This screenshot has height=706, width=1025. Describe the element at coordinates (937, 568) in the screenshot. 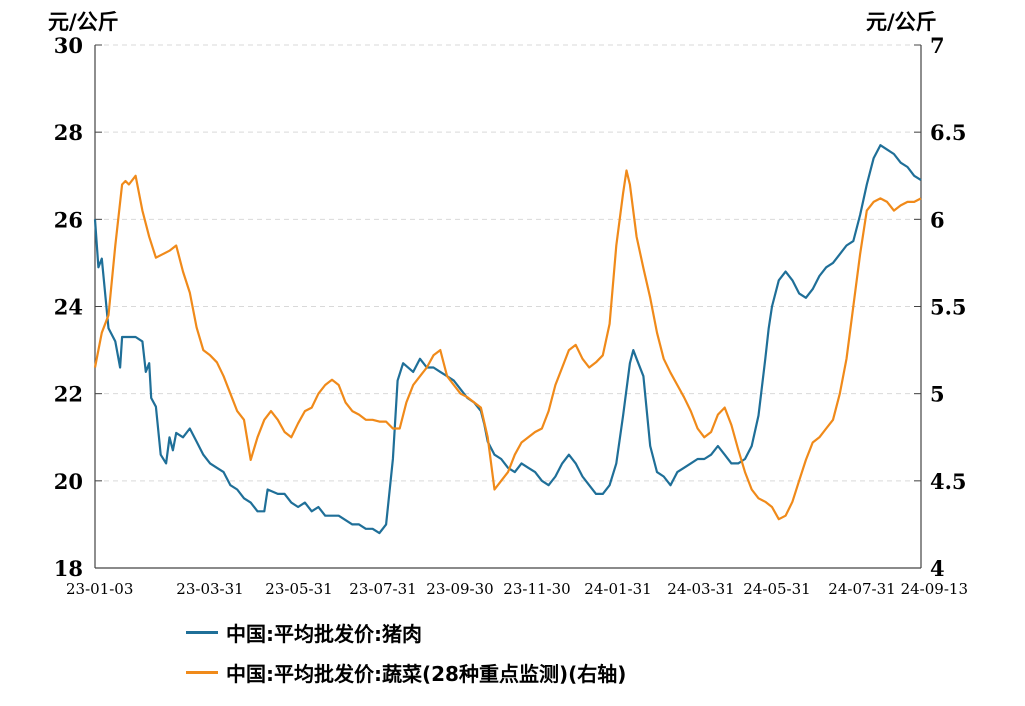

I see `right-tick-label-4: 4` at that location.